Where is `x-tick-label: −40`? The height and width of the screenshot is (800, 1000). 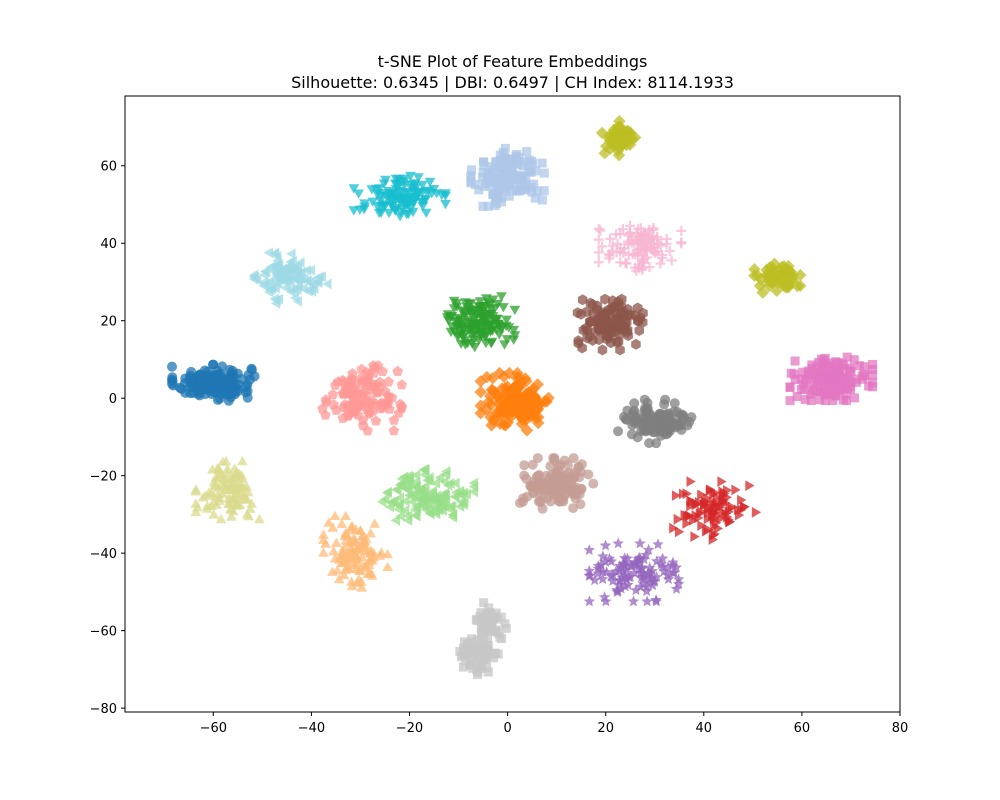 x-tick-label: −40 is located at coordinates (311, 728).